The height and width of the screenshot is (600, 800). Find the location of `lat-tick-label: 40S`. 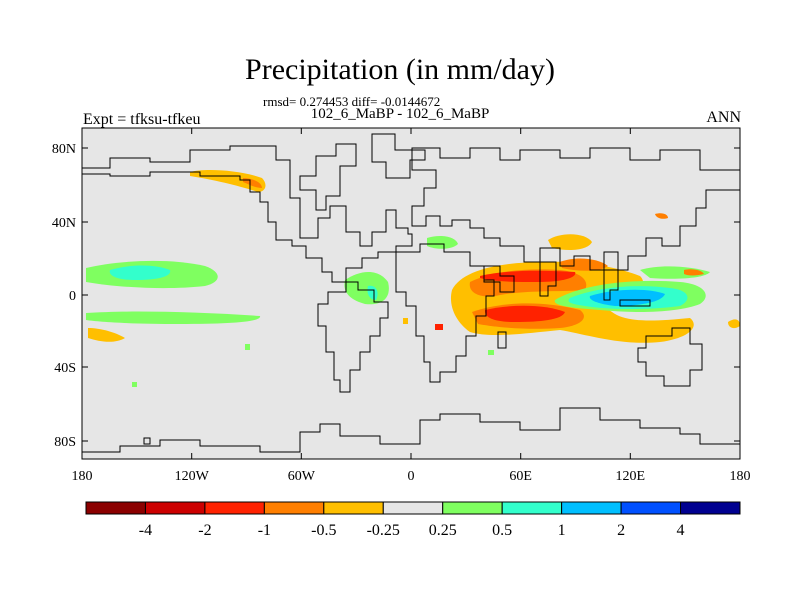

lat-tick-label: 40S is located at coordinates (65, 368).